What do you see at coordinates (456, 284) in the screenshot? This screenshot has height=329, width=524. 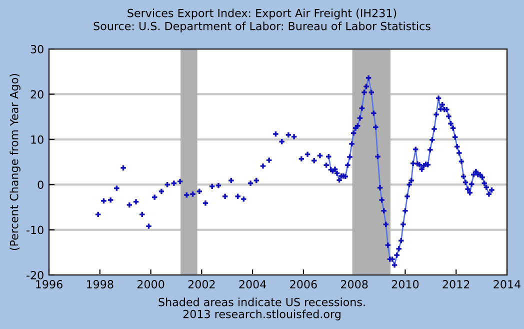 I see `x-tick-label: 2012` at bounding box center [456, 284].